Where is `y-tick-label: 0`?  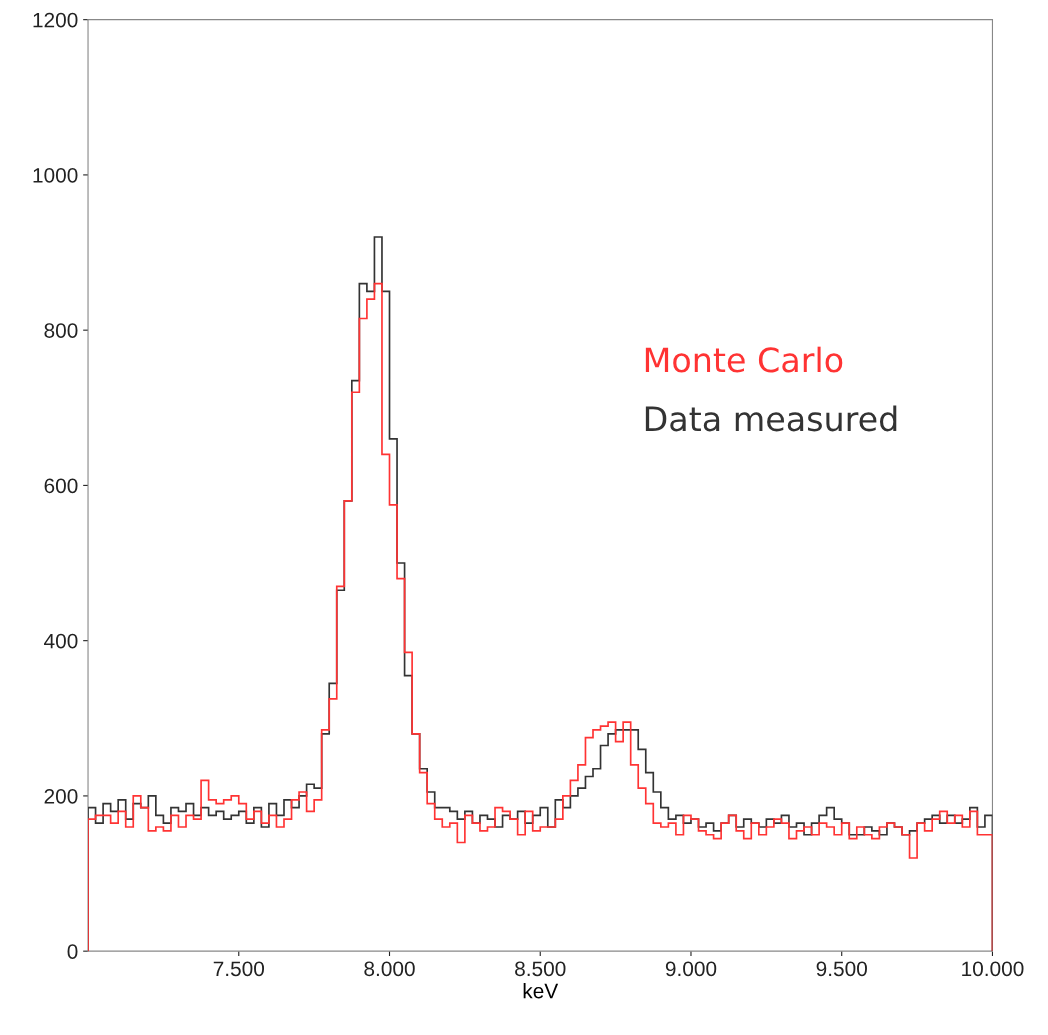 y-tick-label: 0 is located at coordinates (72, 951).